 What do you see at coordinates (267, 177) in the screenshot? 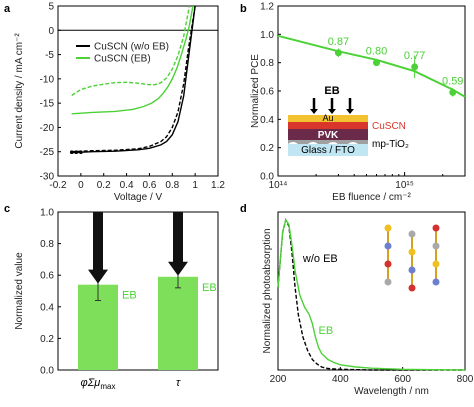
I see `panel-b-y-tick-label: 0.0` at bounding box center [267, 177].